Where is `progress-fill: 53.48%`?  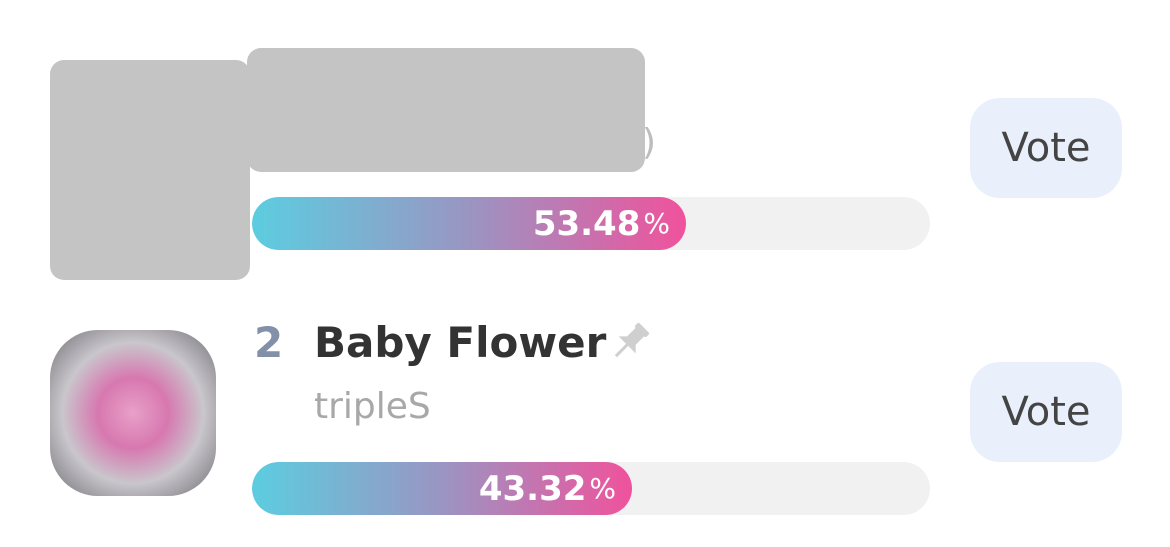
progress-fill: 53.48% is located at coordinates (469, 223).